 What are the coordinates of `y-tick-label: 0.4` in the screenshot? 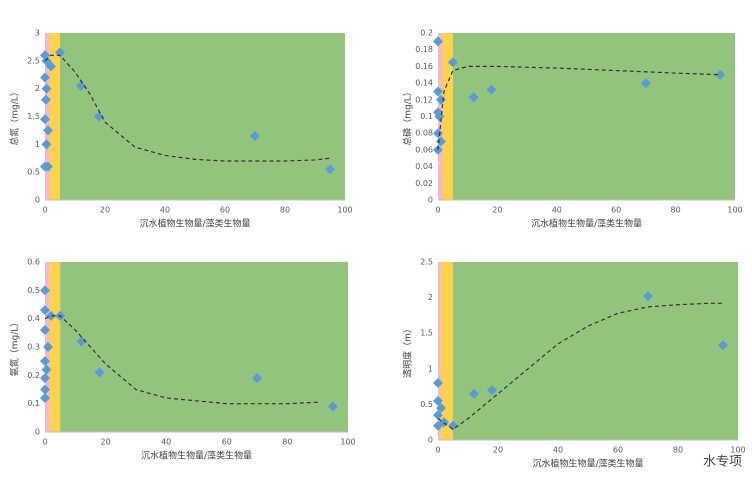 It's located at (33, 318).